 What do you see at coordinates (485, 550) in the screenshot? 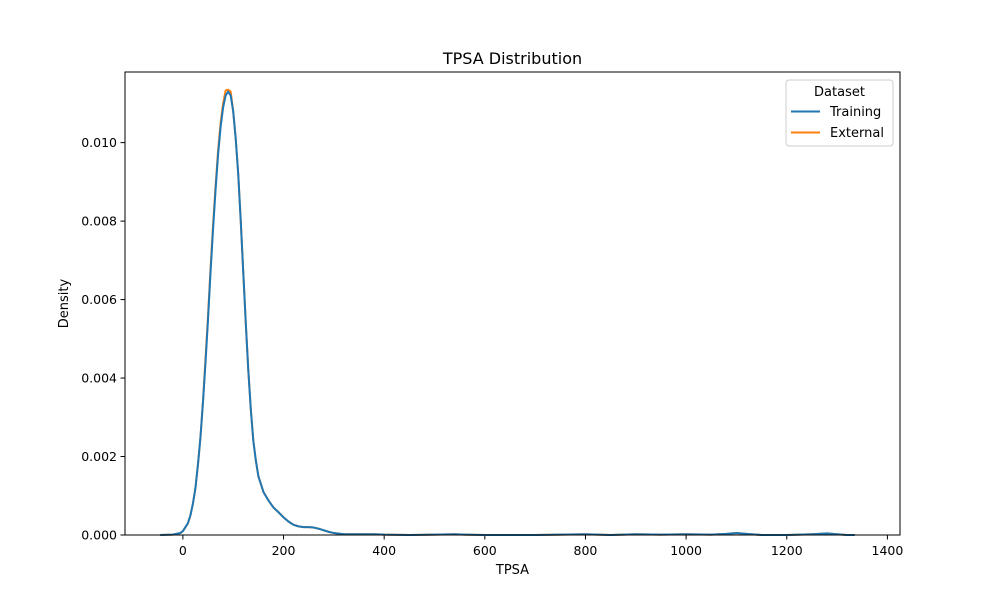
I see `x-tick-label: 600` at bounding box center [485, 550].